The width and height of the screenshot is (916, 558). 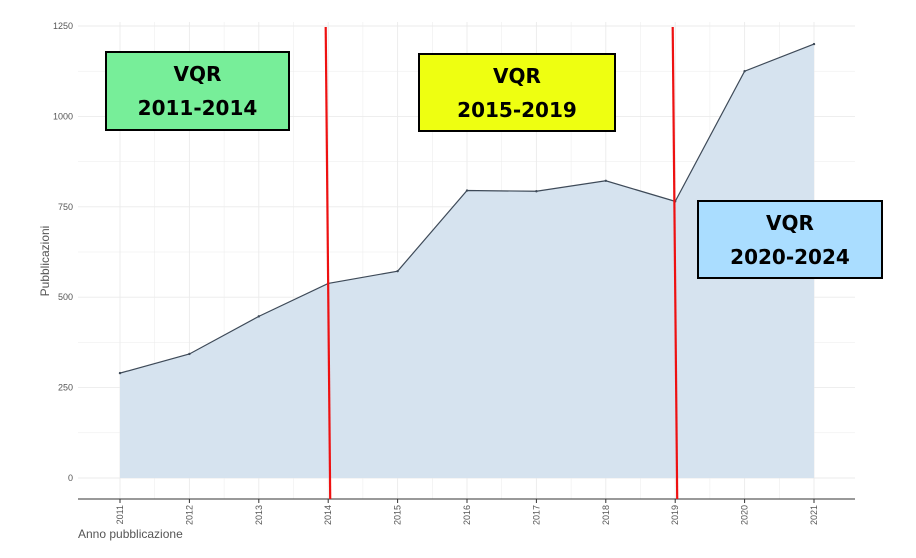 I want to click on x-tick-label: 2015, so click(x=398, y=515).